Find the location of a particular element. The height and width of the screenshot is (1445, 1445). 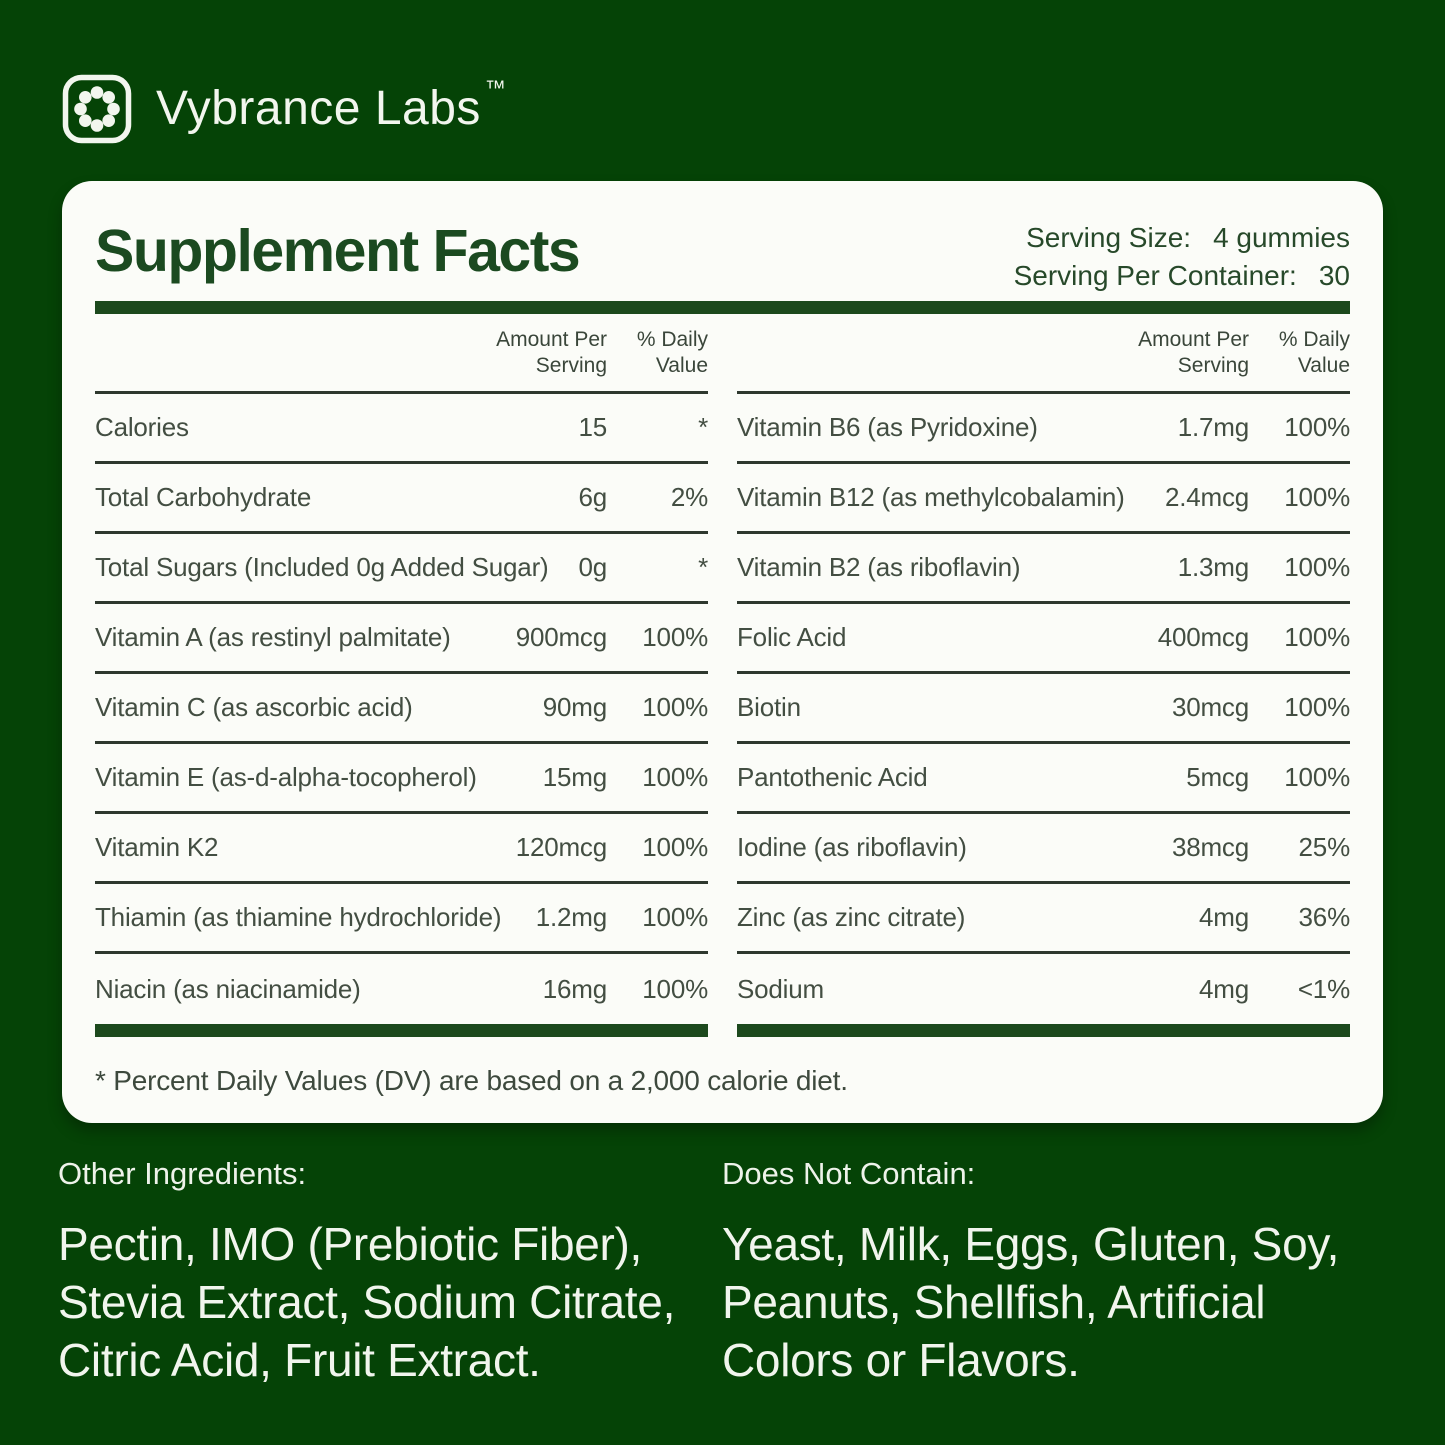

nutrient-name: Folic Acid is located at coordinates (792, 637).